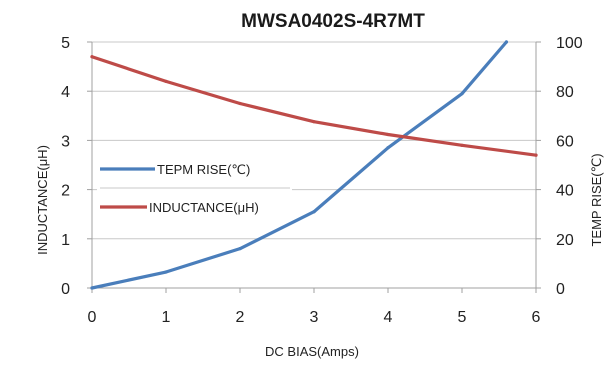 The height and width of the screenshot is (365, 604). What do you see at coordinates (203, 169) in the screenshot?
I see `legend-label: TEPM RISE(℃)` at bounding box center [203, 169].